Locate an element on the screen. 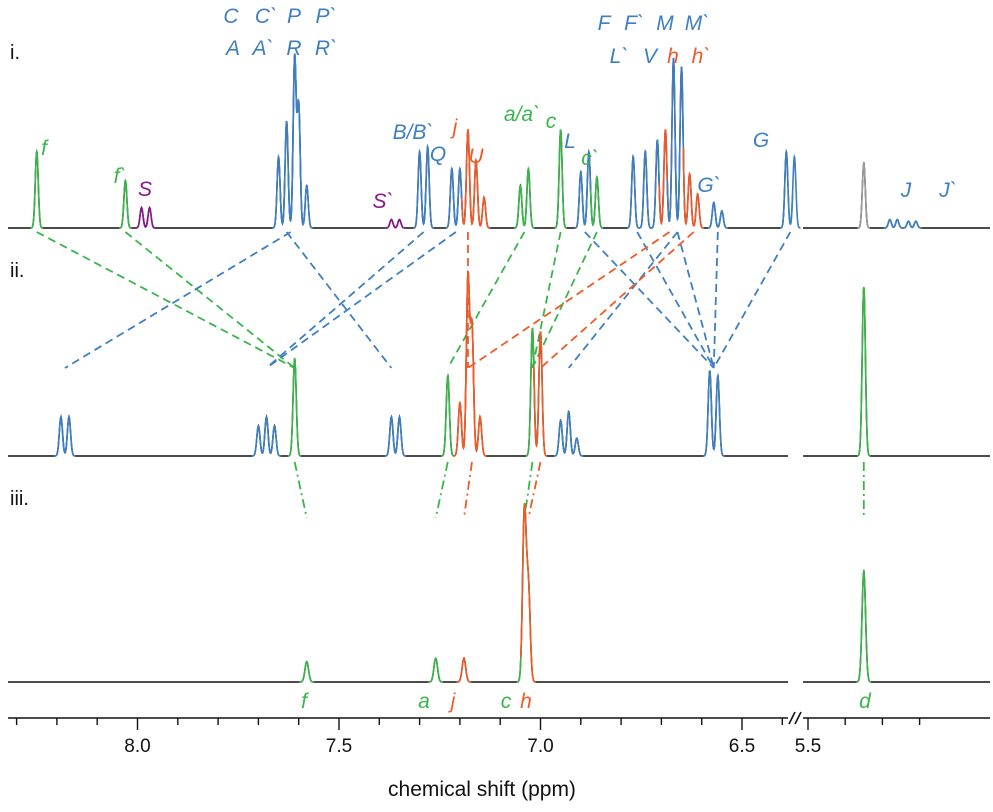  peak-label-1-25: L` is located at coordinates (619, 56).